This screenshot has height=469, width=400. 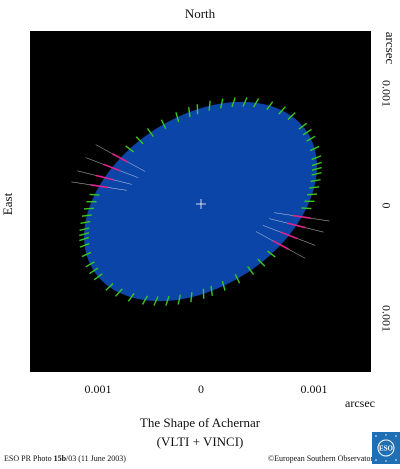 I want to click on east-label: East, so click(x=8, y=204).